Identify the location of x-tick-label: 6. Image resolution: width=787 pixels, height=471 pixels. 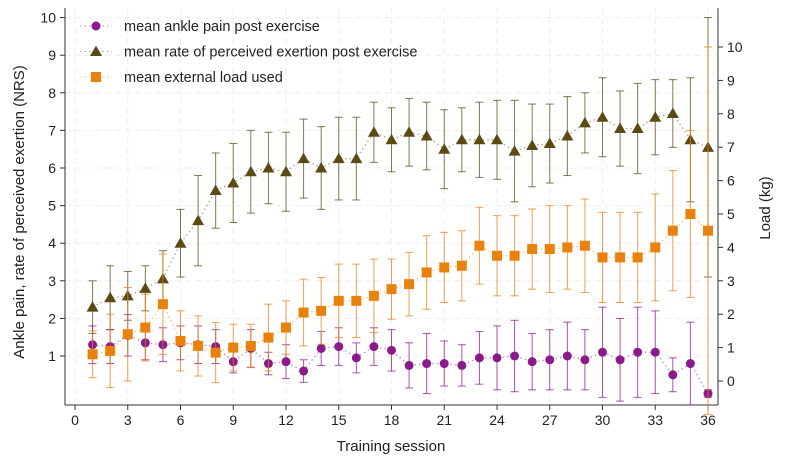
(181, 420).